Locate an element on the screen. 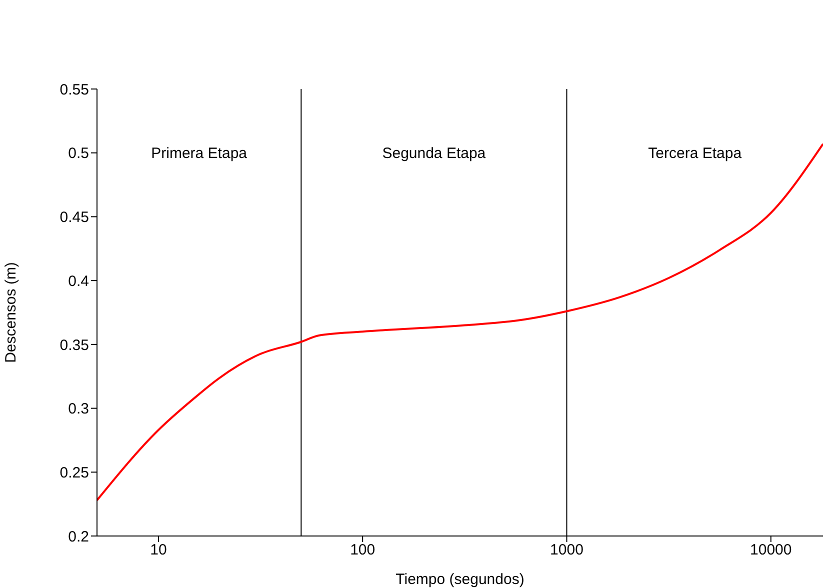 This screenshot has height=588, width=824. y-tick-label: 0.55 is located at coordinates (74, 89).